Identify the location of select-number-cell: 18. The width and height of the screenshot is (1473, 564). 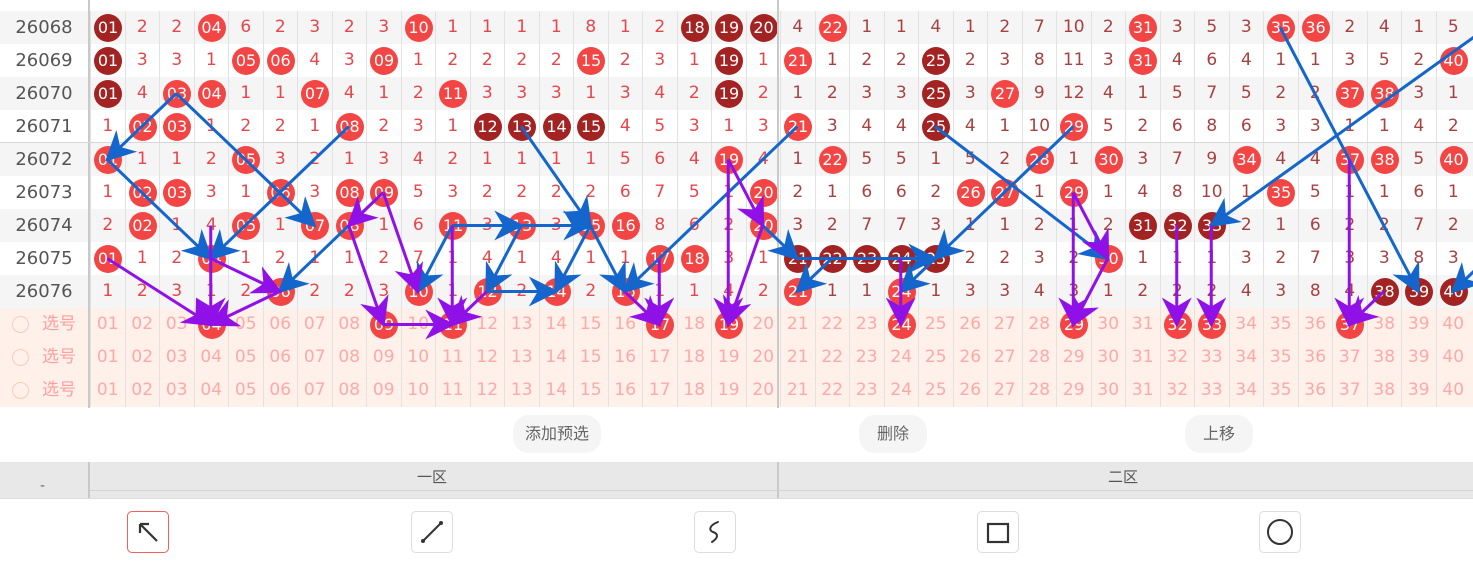
(694, 324).